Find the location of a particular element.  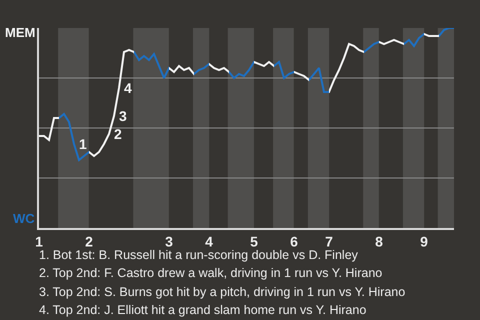

x-tick-label: 8 is located at coordinates (379, 242).